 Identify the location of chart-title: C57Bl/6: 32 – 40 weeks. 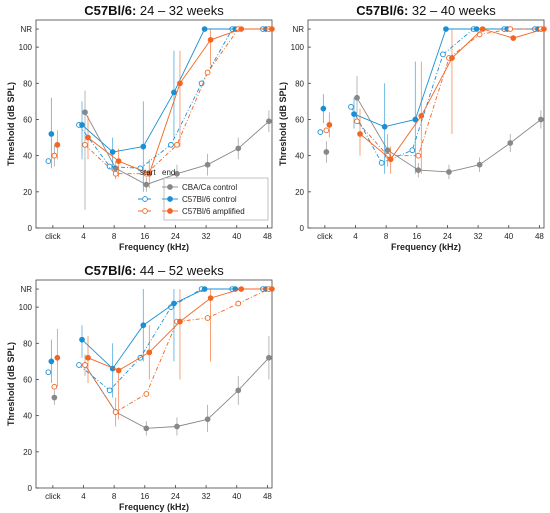
(426, 10).